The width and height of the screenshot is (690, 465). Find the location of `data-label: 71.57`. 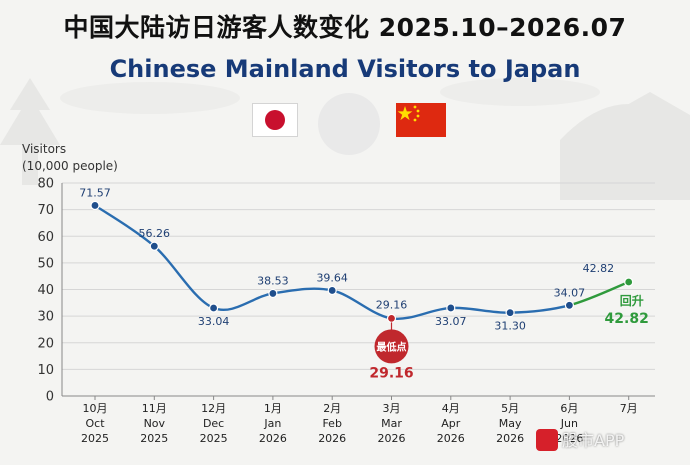

data-label: 71.57 is located at coordinates (95, 192).